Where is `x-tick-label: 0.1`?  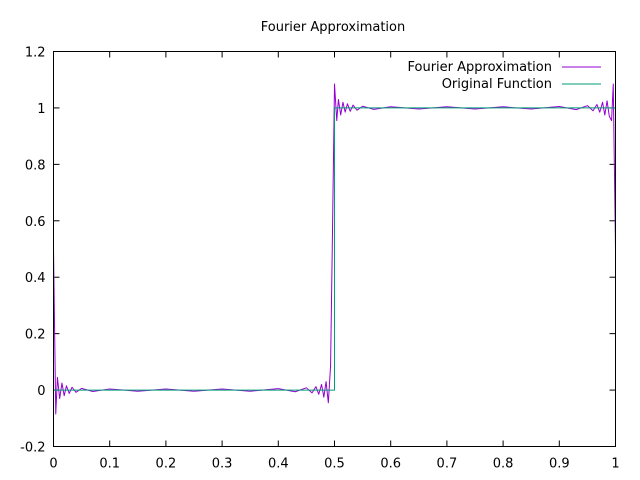 x-tick-label: 0.1 is located at coordinates (109, 464).